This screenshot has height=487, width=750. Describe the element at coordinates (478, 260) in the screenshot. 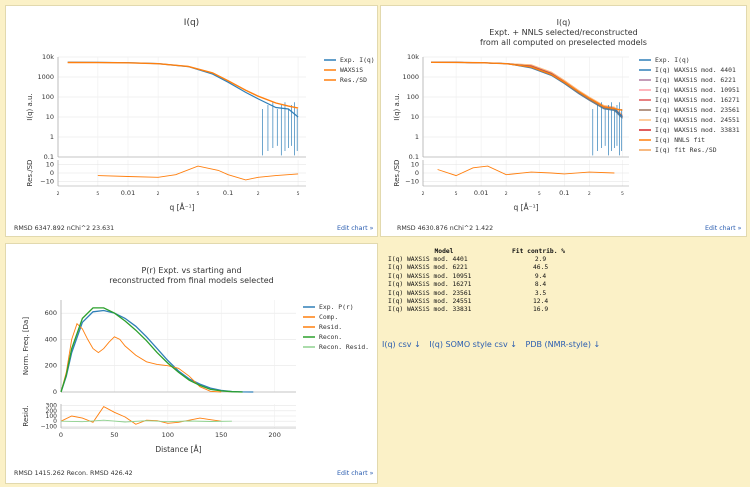

I see `table-row: I(q) WAXSiS mod. 4401 2.9` at that location.